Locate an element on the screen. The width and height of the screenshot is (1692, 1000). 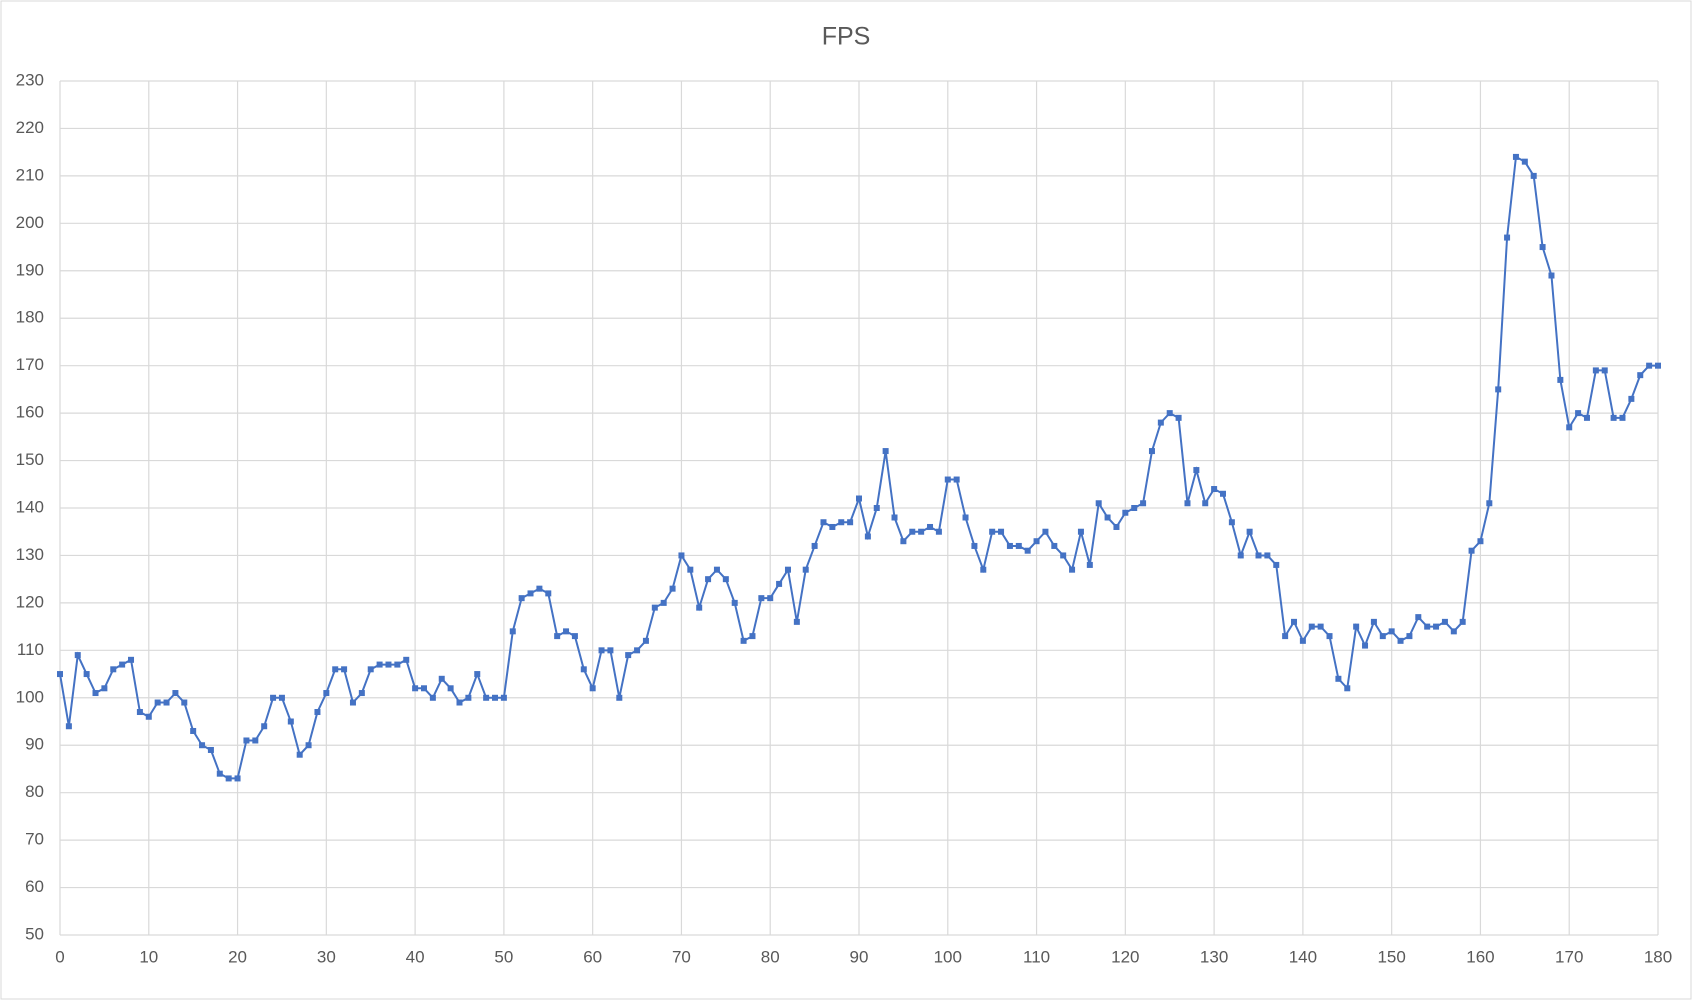
x-tick-label: 110 is located at coordinates (1036, 956).